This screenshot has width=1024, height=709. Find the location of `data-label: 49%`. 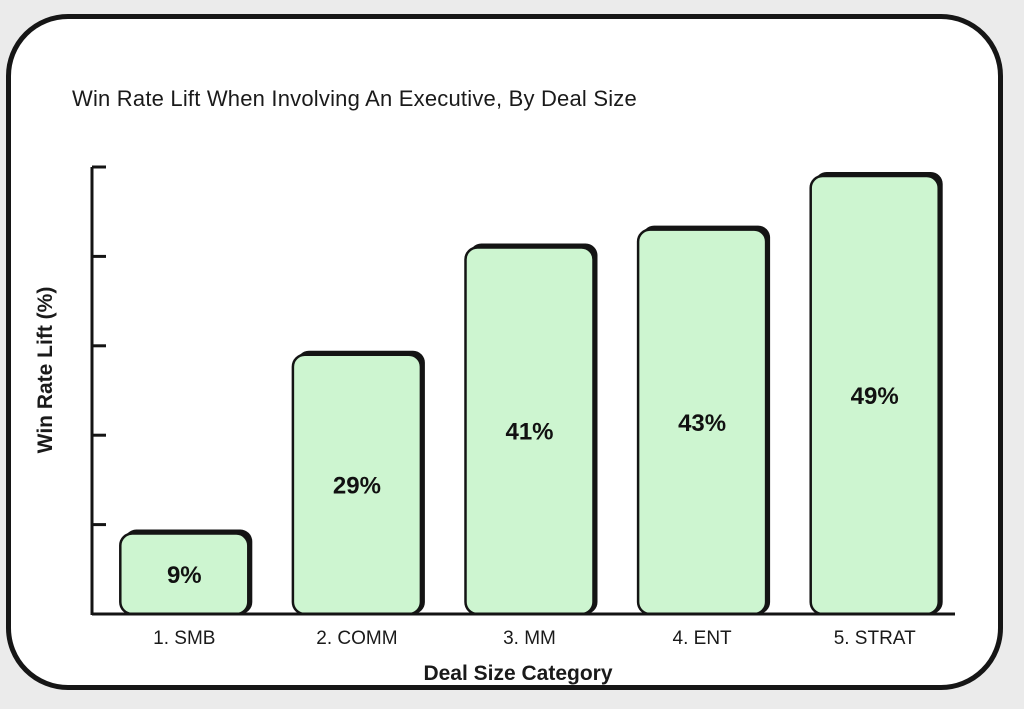

data-label: 49% is located at coordinates (875, 396).